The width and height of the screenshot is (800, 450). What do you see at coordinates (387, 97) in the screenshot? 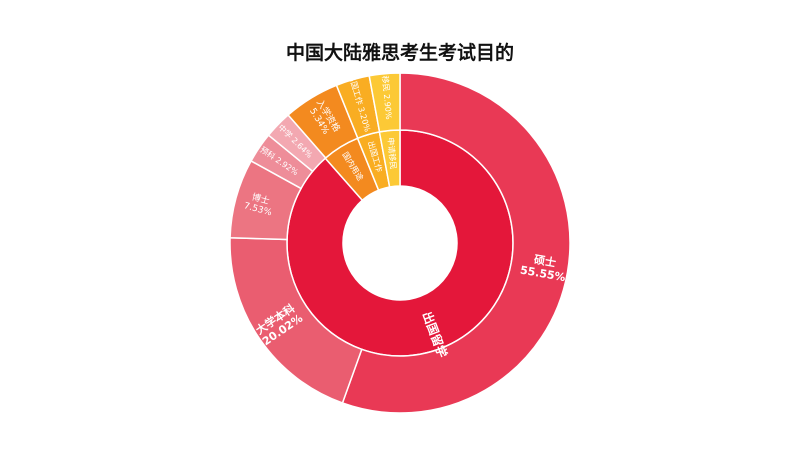
I see `outer-label-7: 移民 2.90%` at bounding box center [387, 97].